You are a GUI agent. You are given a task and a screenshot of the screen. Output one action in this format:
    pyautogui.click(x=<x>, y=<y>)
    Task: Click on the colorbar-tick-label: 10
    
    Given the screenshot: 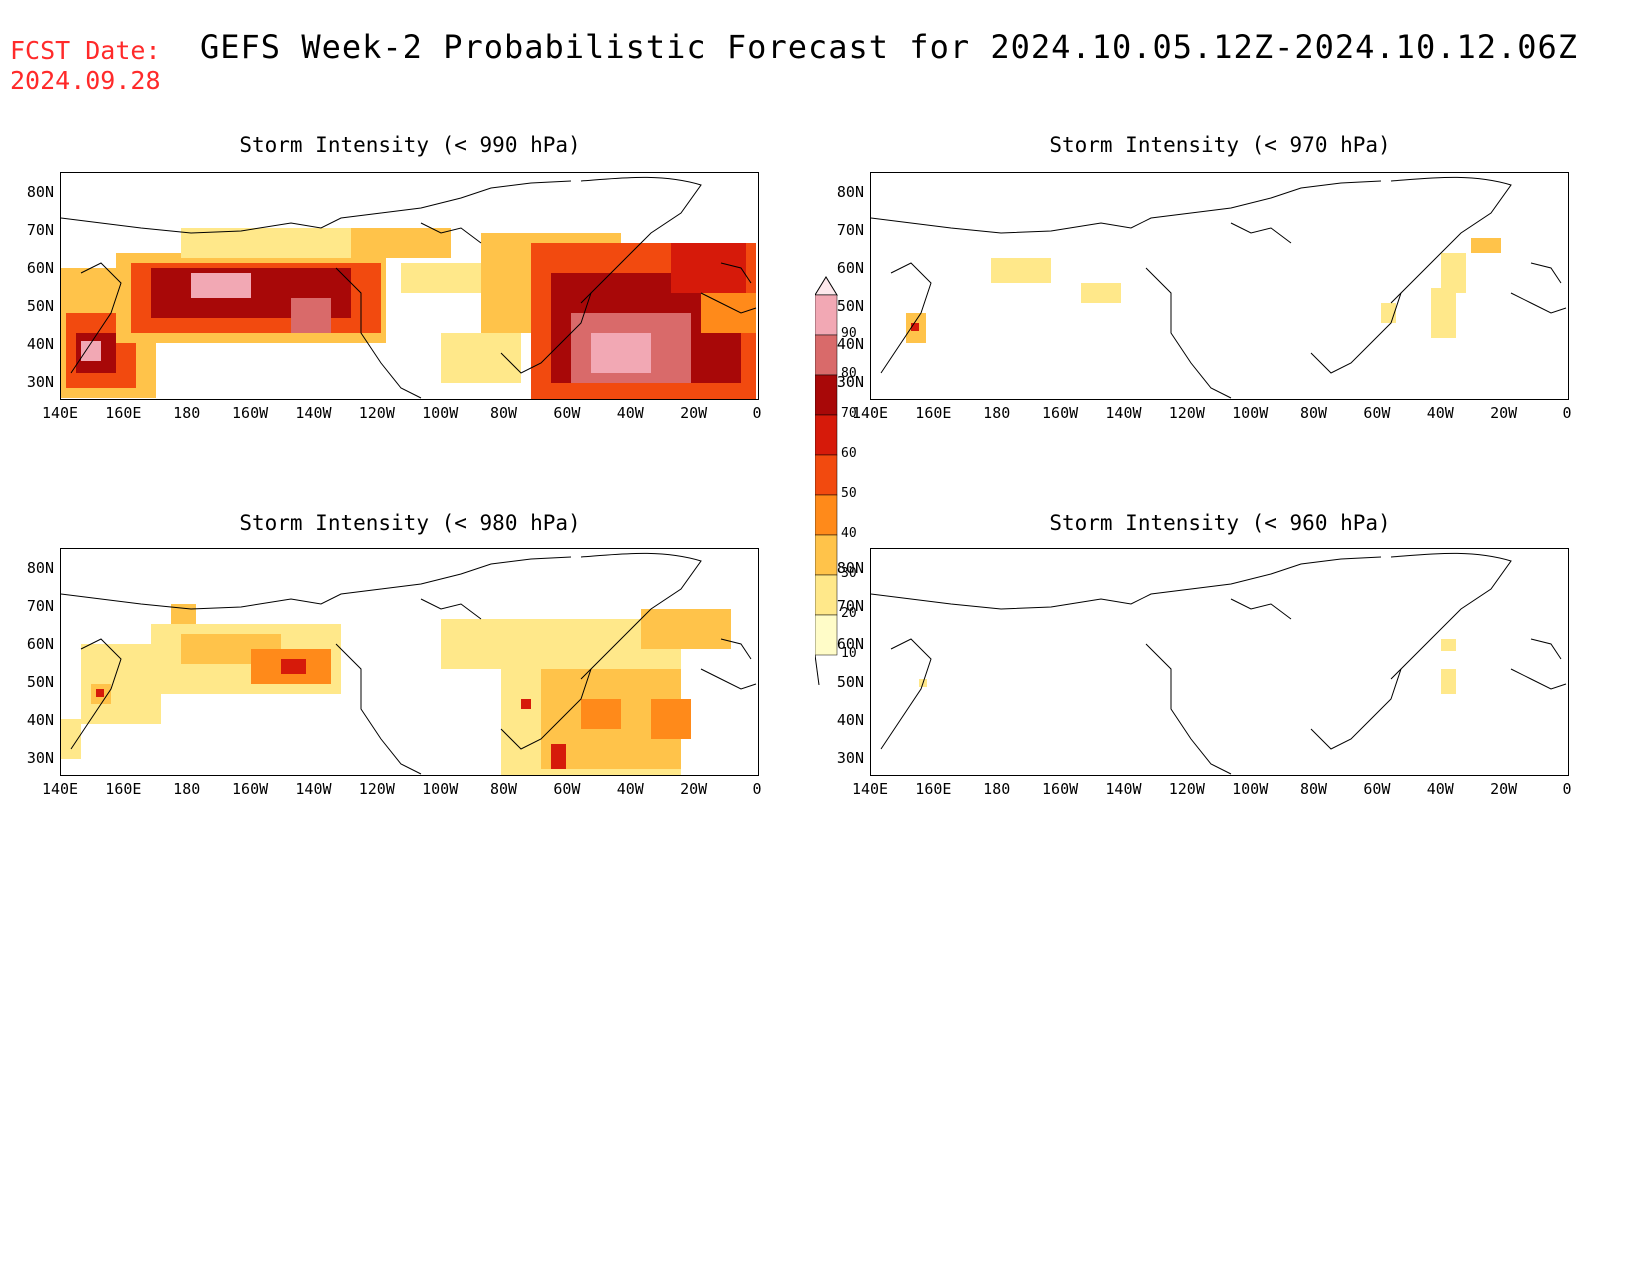 What is the action you would take?
    pyautogui.click(x=849, y=653)
    